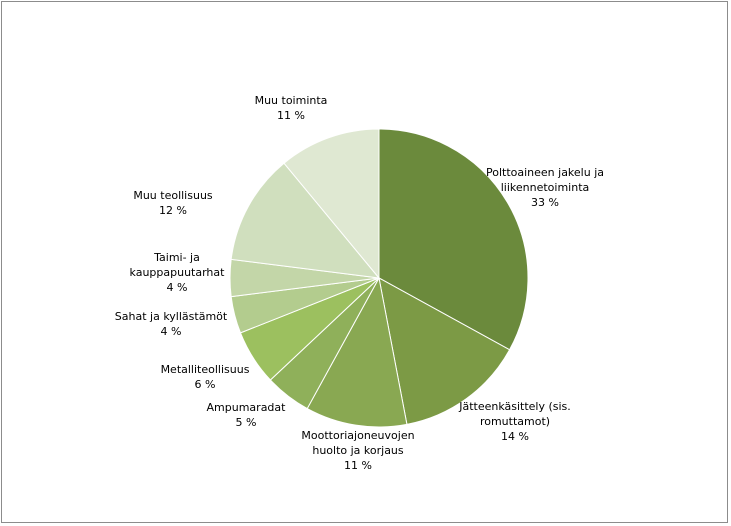  I want to click on slice-label: Sahat ja kyllästämöt 4 %, so click(171, 324).